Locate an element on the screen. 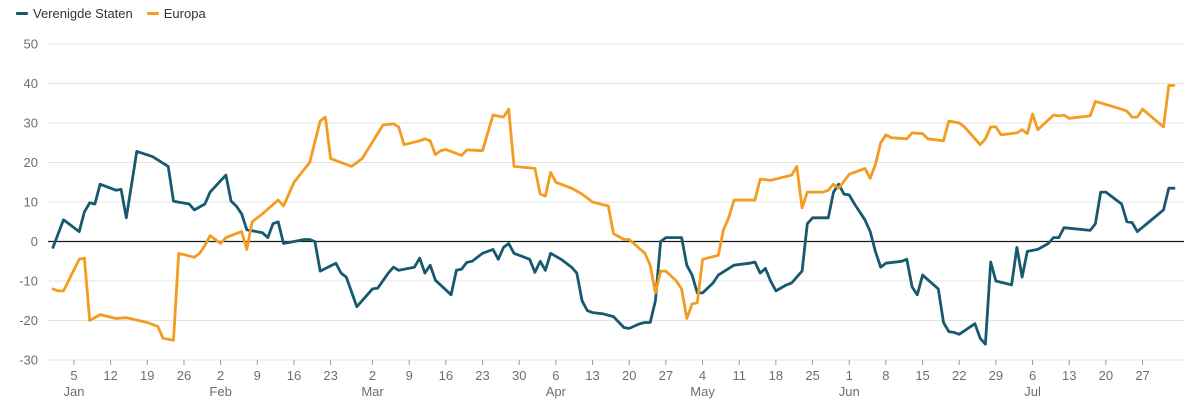 This screenshot has height=408, width=1200. y-tick-label: 50 is located at coordinates (31, 44).